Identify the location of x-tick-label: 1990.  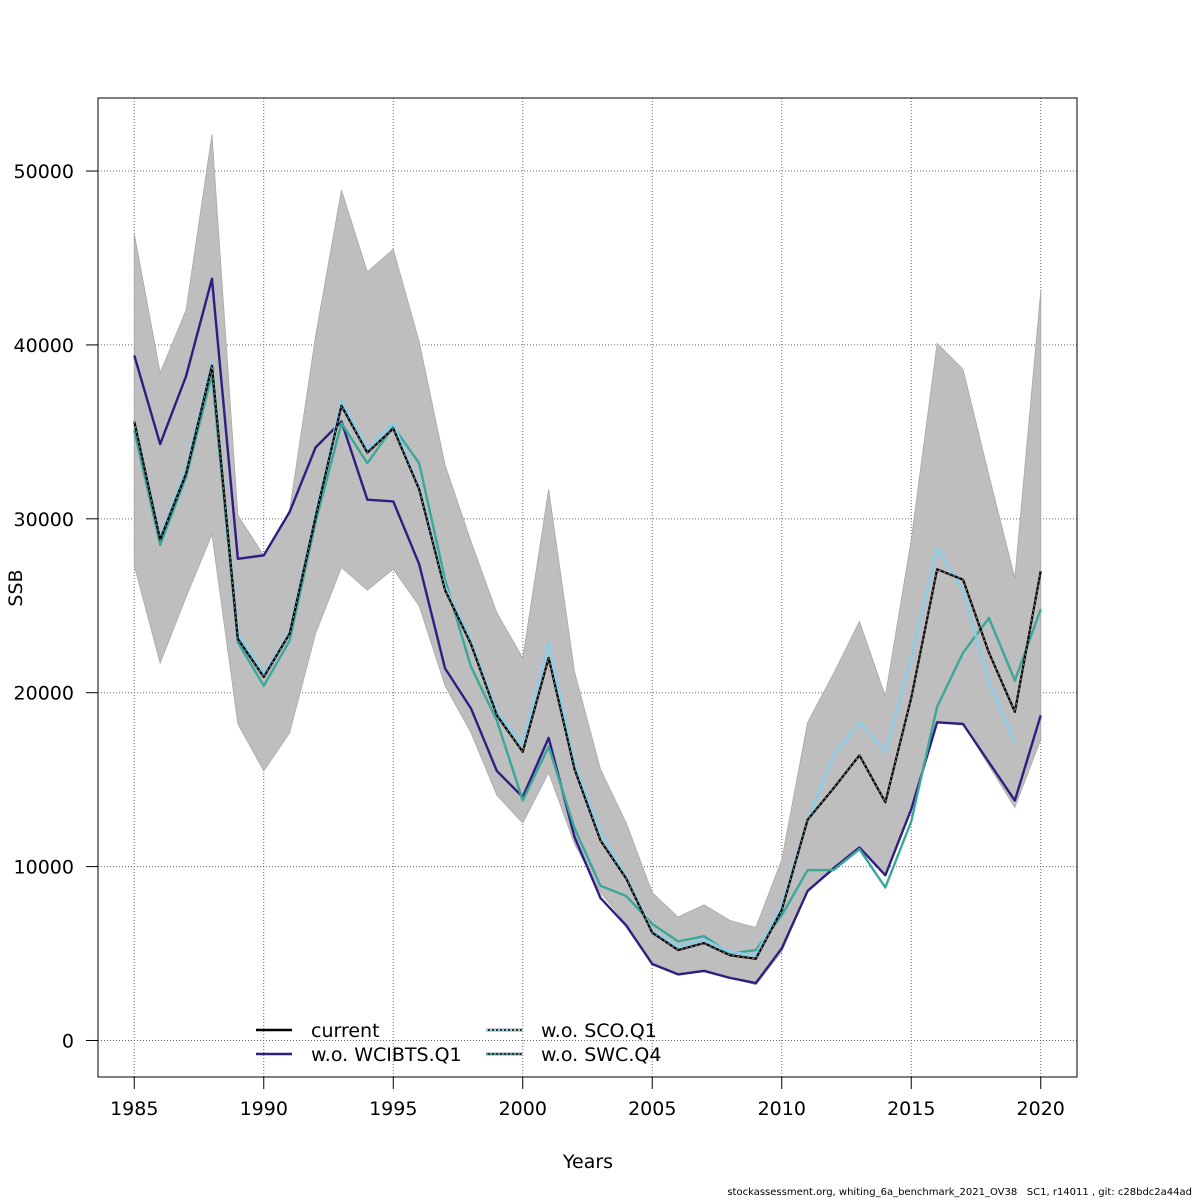
(264, 1109).